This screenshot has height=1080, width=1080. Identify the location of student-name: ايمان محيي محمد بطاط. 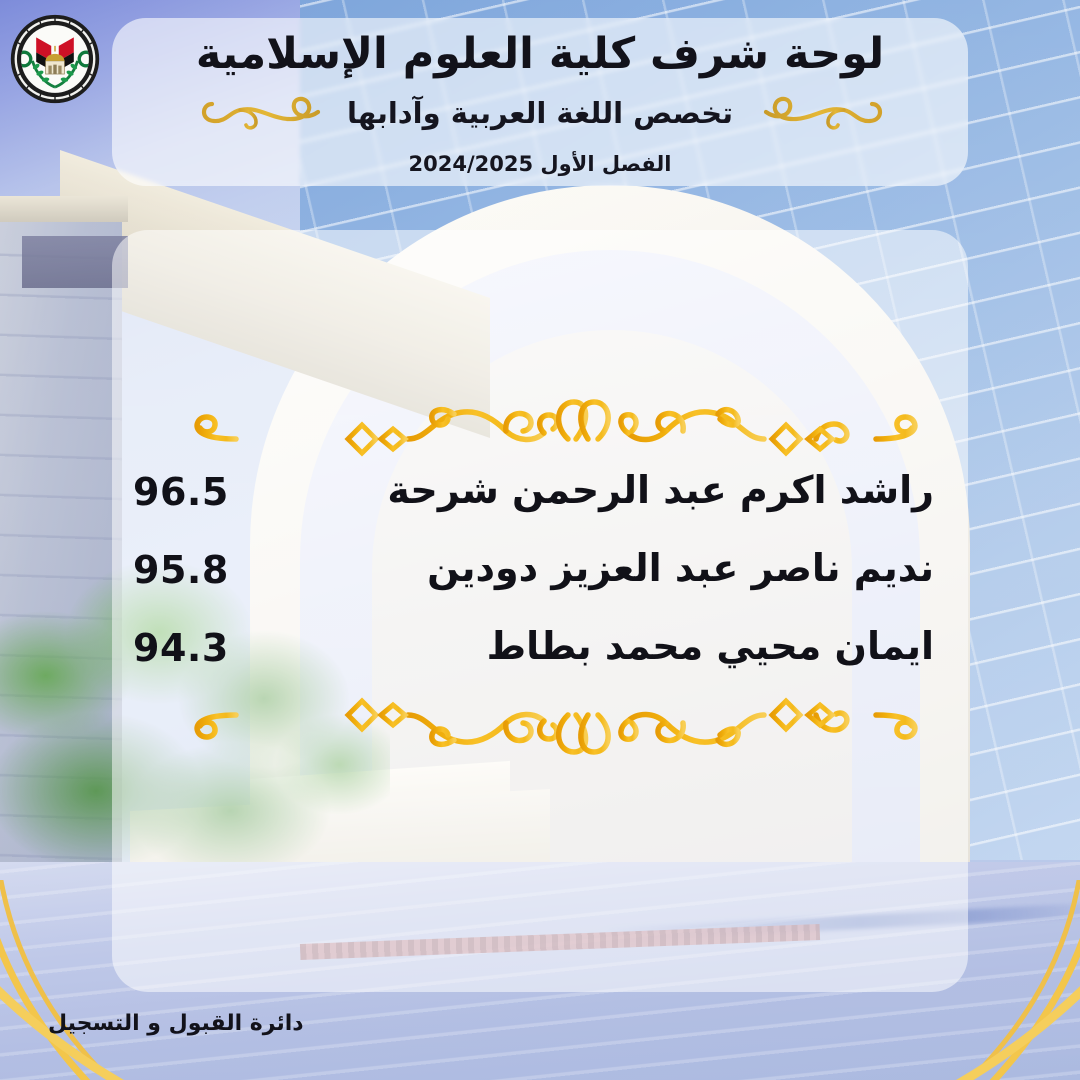
(710, 646).